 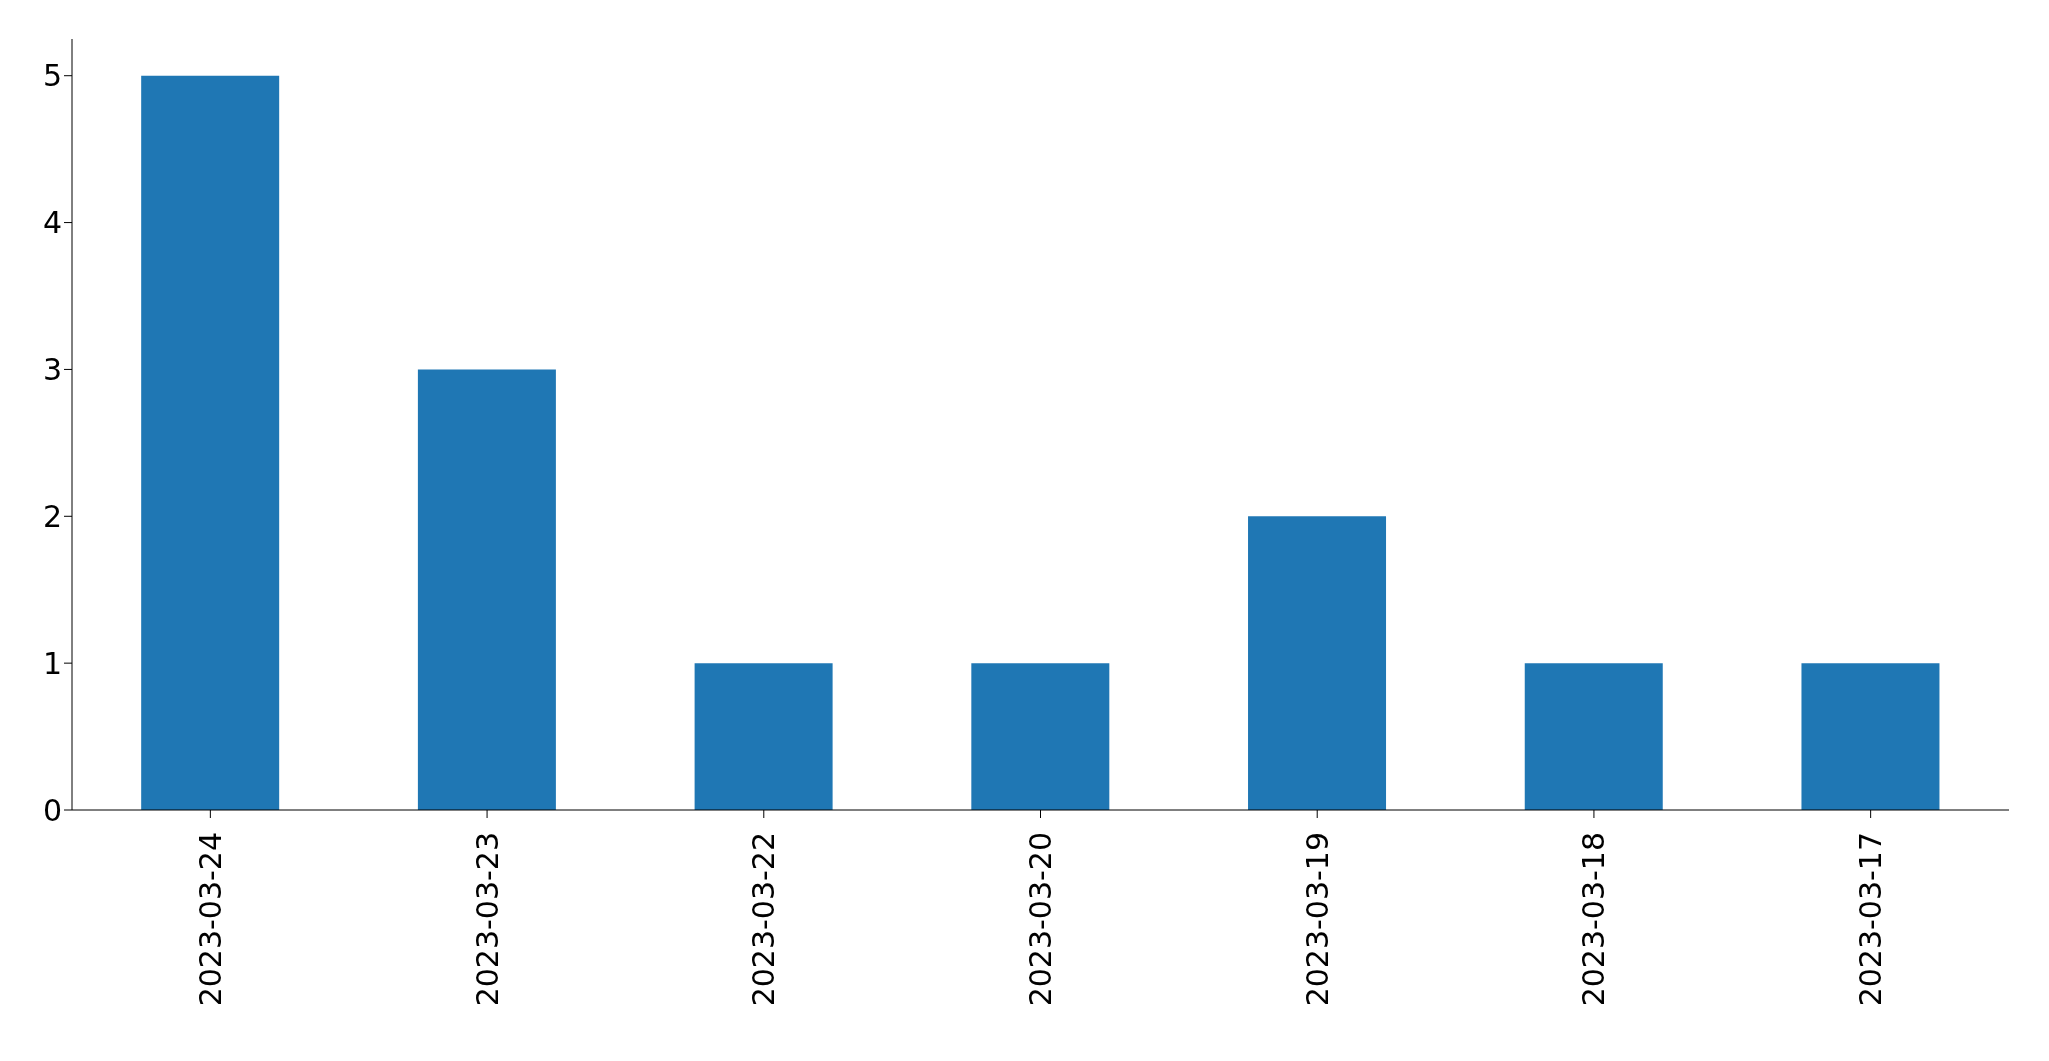 I want to click on y-tick-label: 3, so click(x=52, y=370).